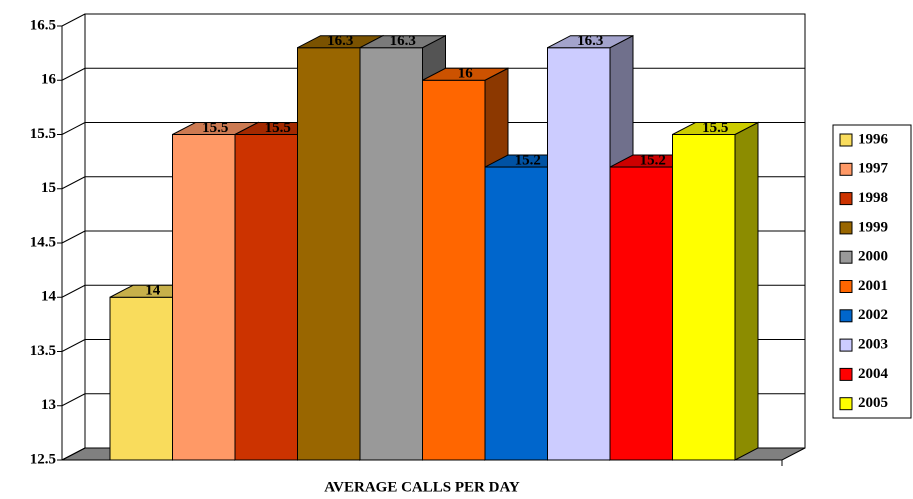 Image resolution: width=913 pixels, height=499 pixels. Describe the element at coordinates (746, 291) in the screenshot. I see `bar-side` at that location.